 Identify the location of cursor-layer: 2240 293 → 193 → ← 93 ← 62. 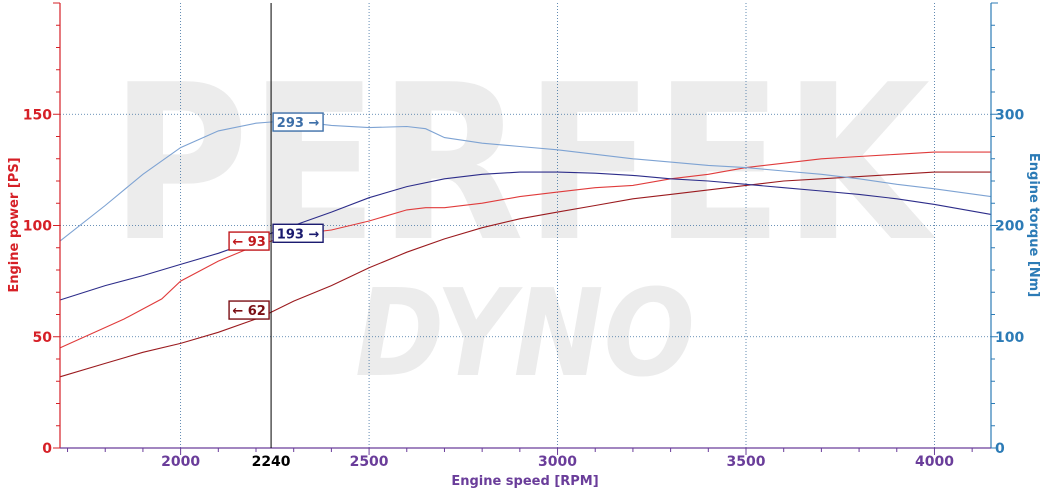
(276, 236).